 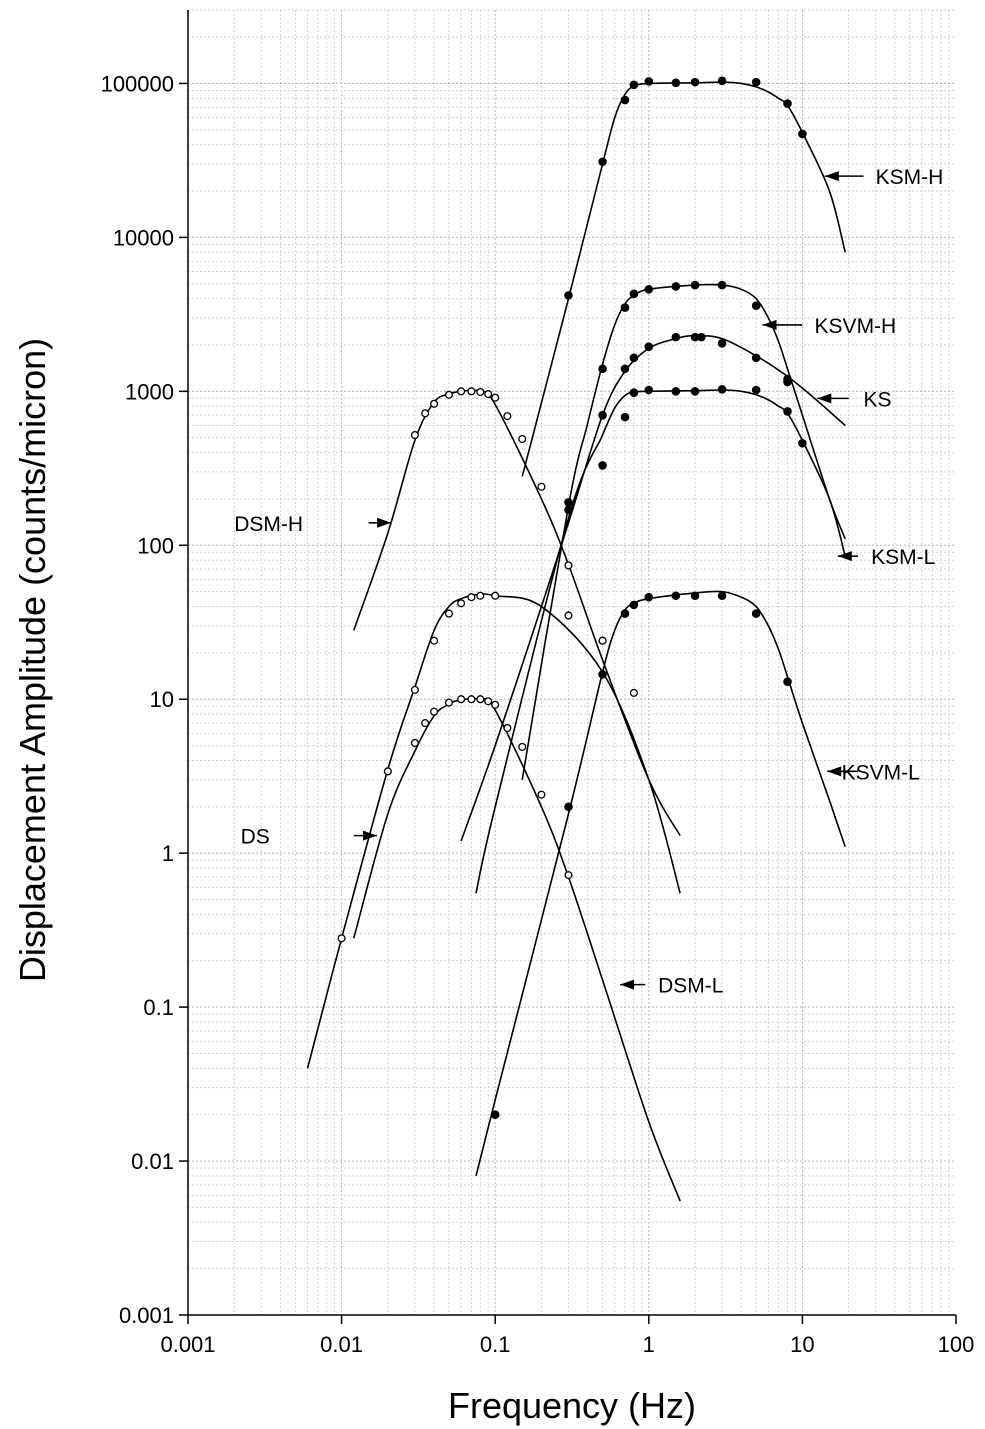 I want to click on annotation-label-ds: DS, so click(x=255, y=837).